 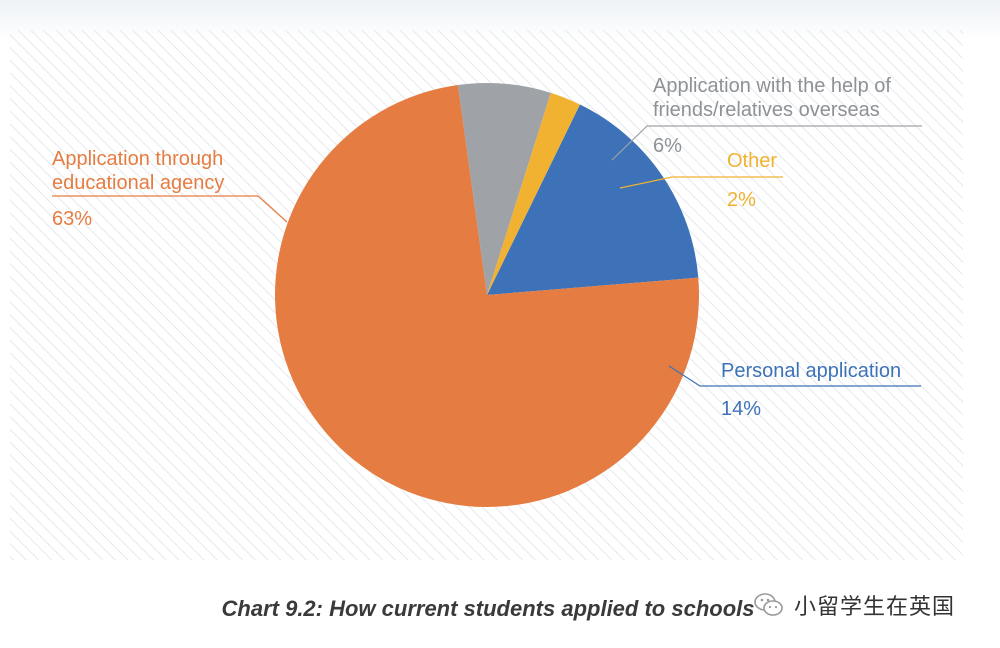 I want to click on leader-line-friends, so click(x=766, y=143).